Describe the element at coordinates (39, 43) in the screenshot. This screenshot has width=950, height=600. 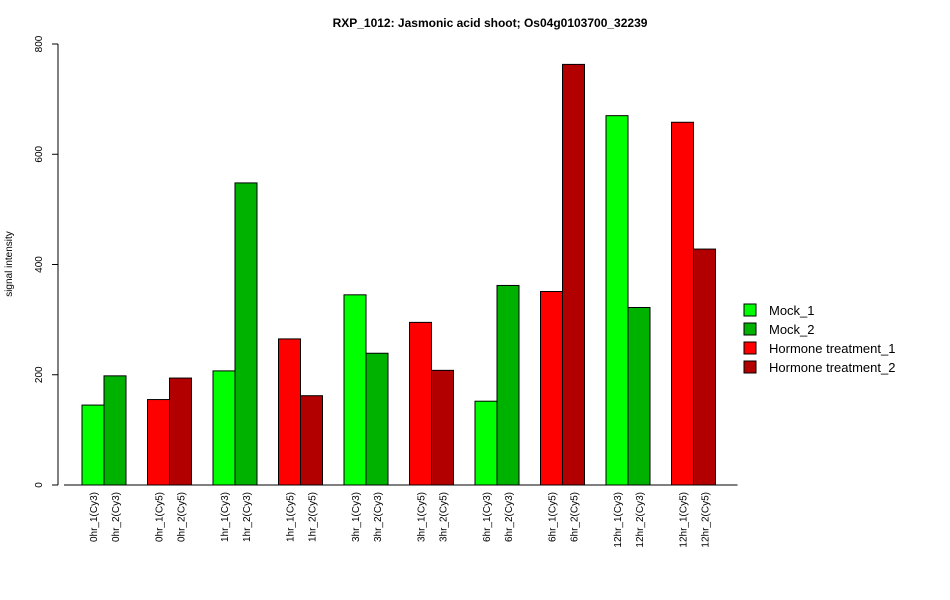
I see `y-tick-label: 800` at that location.